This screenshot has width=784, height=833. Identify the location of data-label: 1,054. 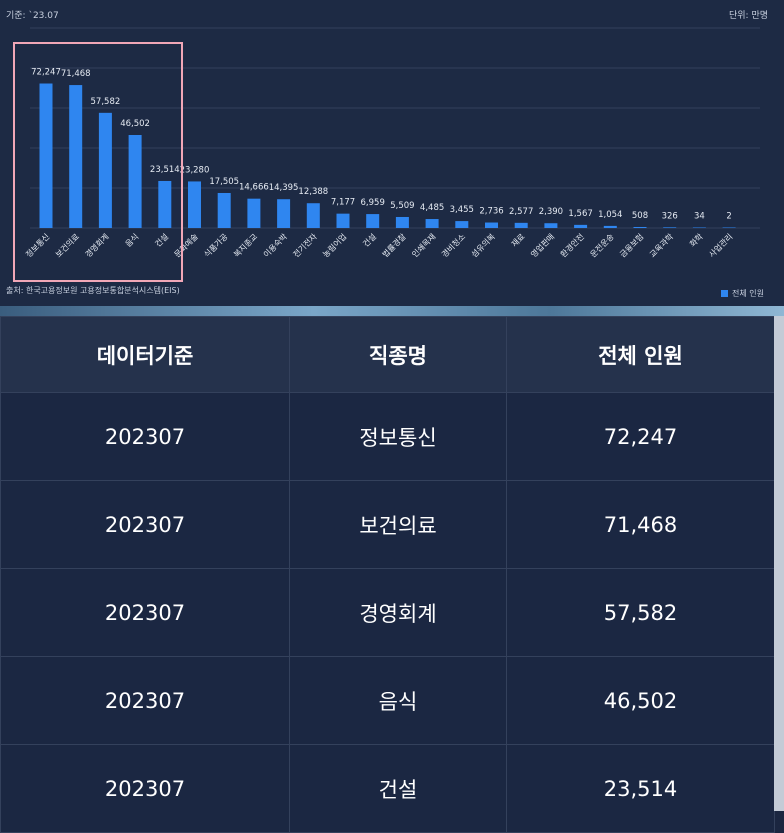
(610, 215).